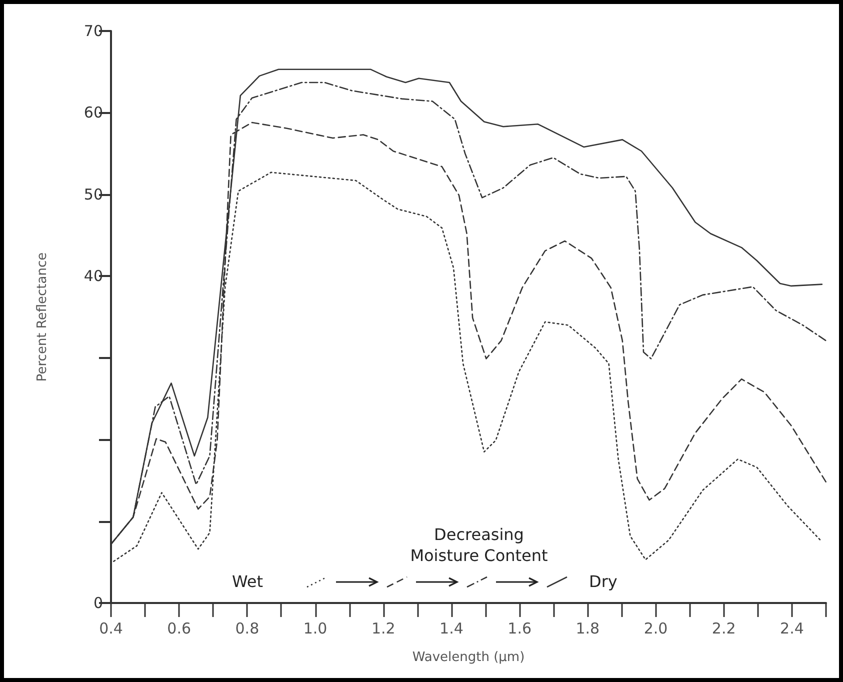 The width and height of the screenshot is (843, 682). Describe the element at coordinates (383, 629) in the screenshot. I see `x-tick-label: 1.2` at that location.